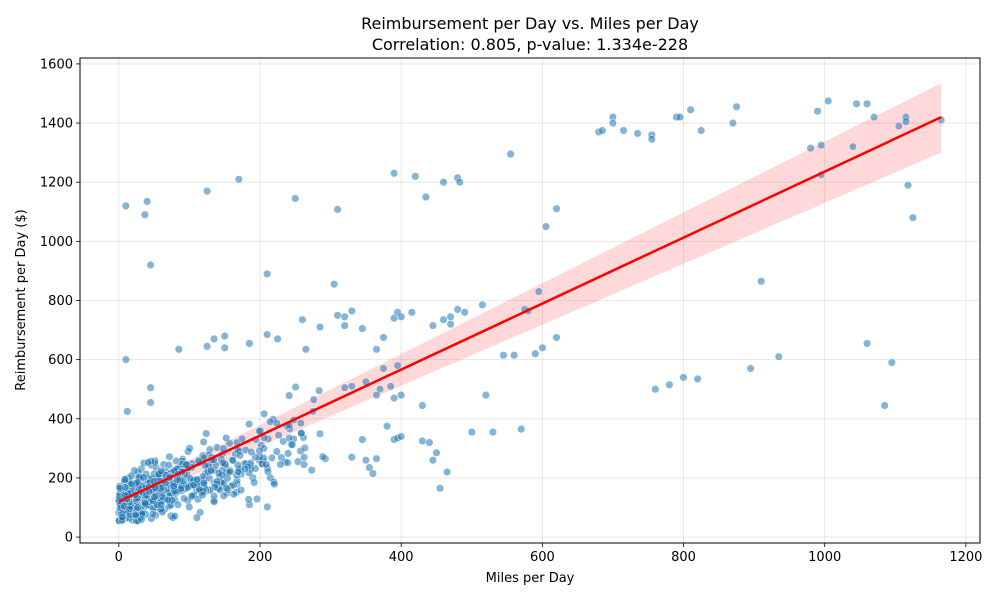 The width and height of the screenshot is (1000, 600). Describe the element at coordinates (530, 23) in the screenshot. I see `chart-title: Reimbursement per Day vs. Miles per Day` at that location.